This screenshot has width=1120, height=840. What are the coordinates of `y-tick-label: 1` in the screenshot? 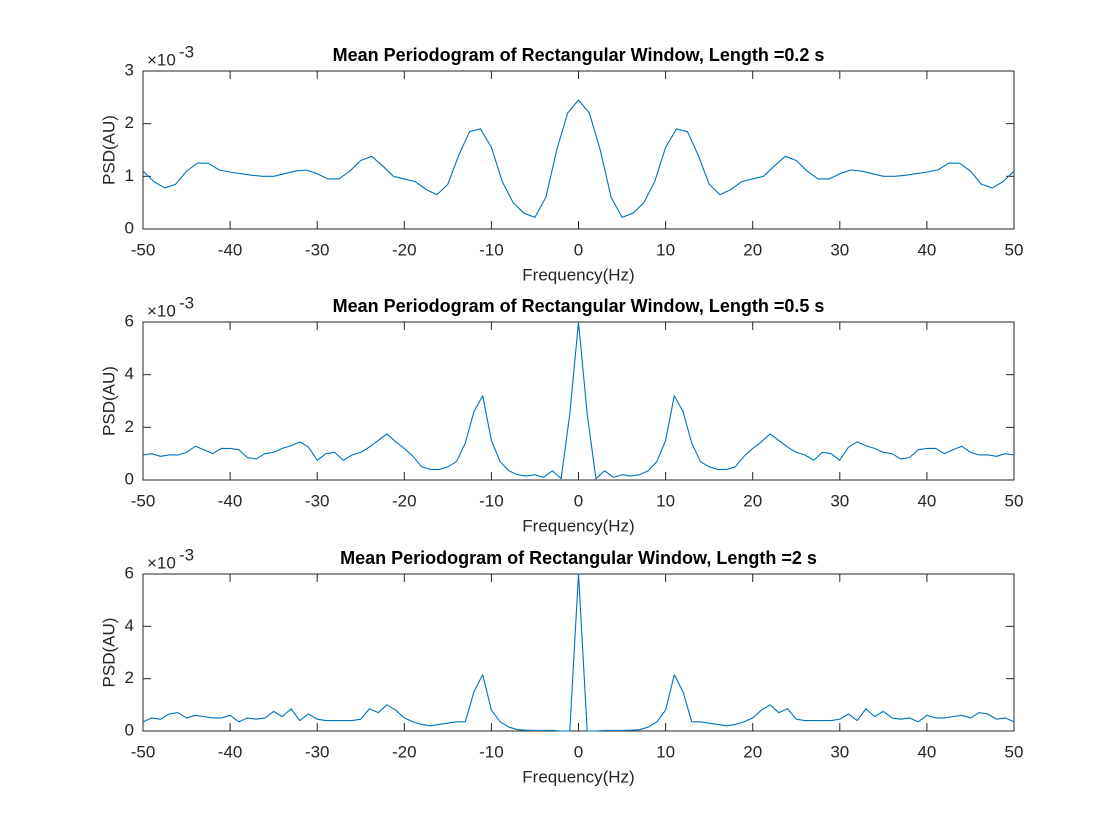 It's located at (129, 175).